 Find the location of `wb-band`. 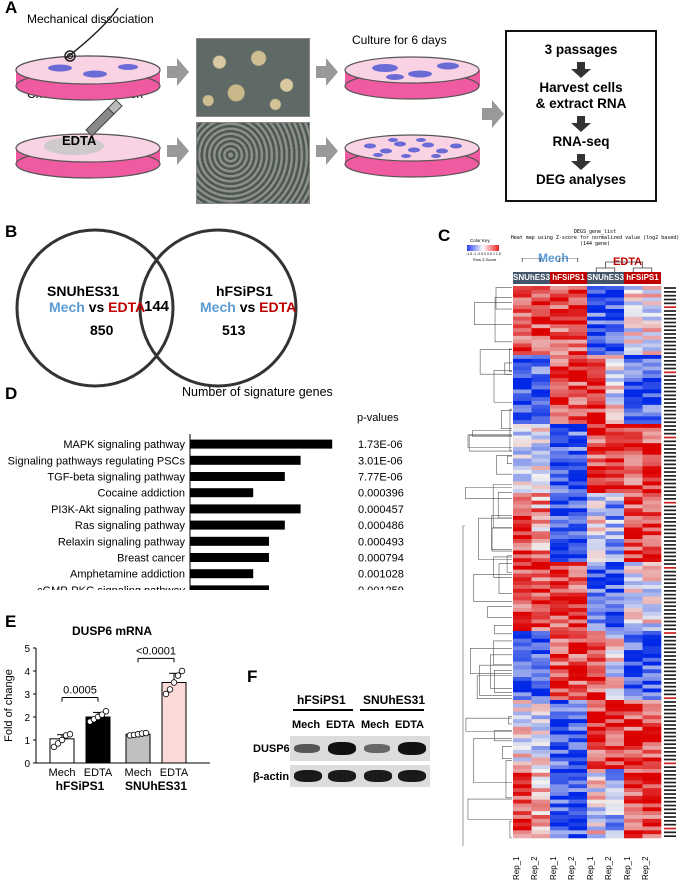

wb-band is located at coordinates (412, 748).